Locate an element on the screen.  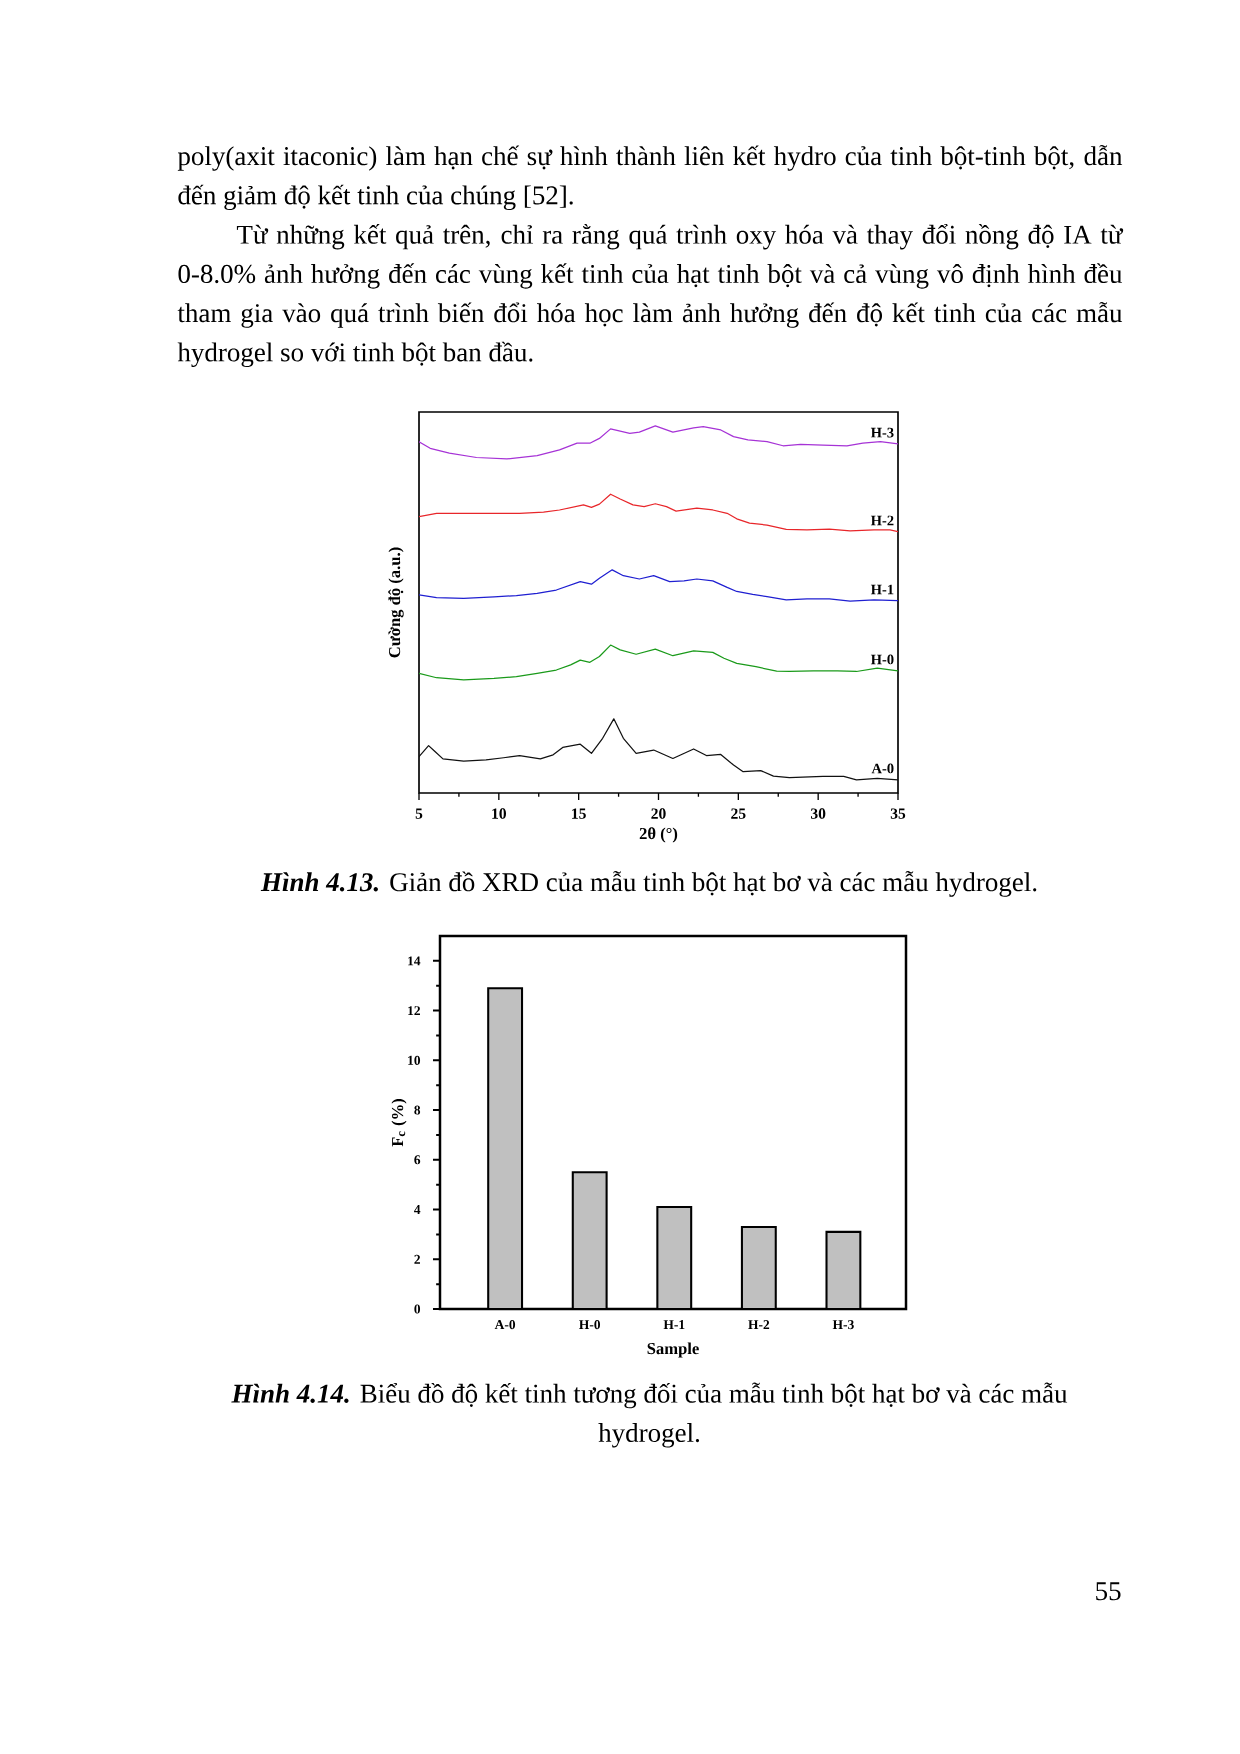
y-axis-title: F$_{c}$ (%) is located at coordinates (399, 1122).